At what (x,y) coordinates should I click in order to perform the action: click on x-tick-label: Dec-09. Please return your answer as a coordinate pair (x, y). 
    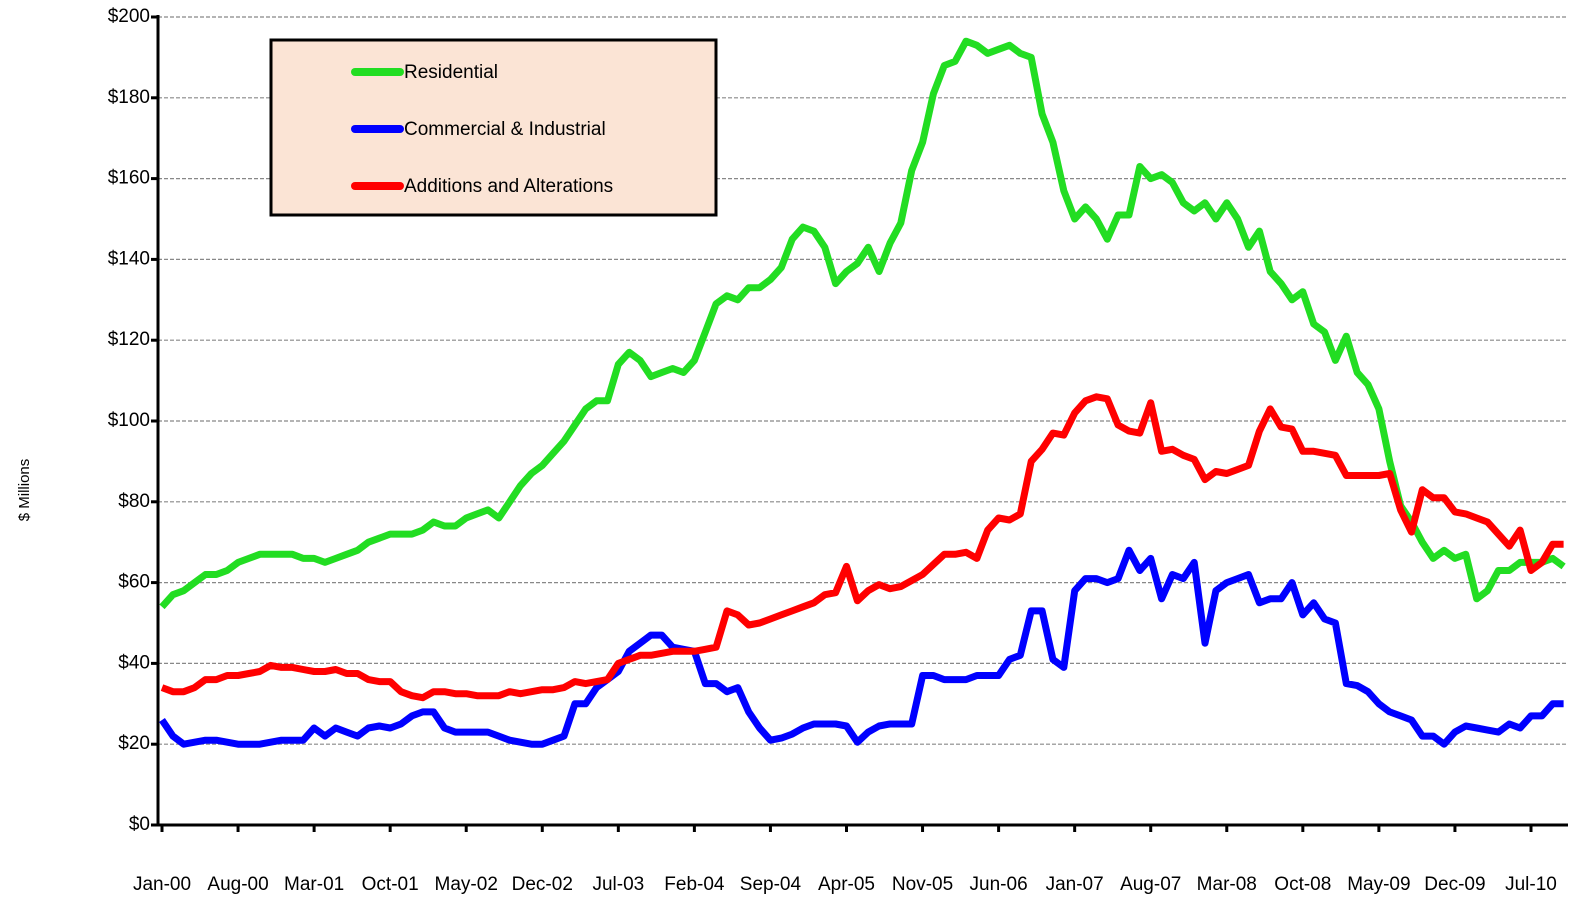
    Looking at the image, I should click on (1454, 884).